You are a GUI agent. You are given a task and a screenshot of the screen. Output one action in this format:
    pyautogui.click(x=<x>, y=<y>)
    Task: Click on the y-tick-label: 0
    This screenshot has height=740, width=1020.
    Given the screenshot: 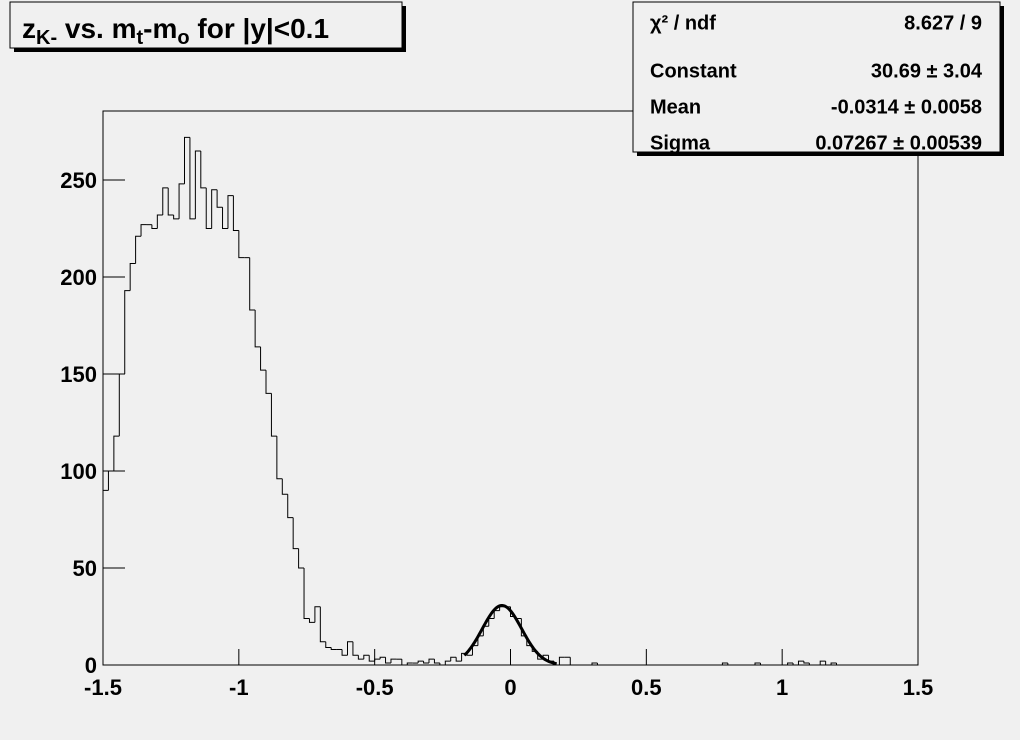 What is the action you would take?
    pyautogui.click(x=91, y=665)
    